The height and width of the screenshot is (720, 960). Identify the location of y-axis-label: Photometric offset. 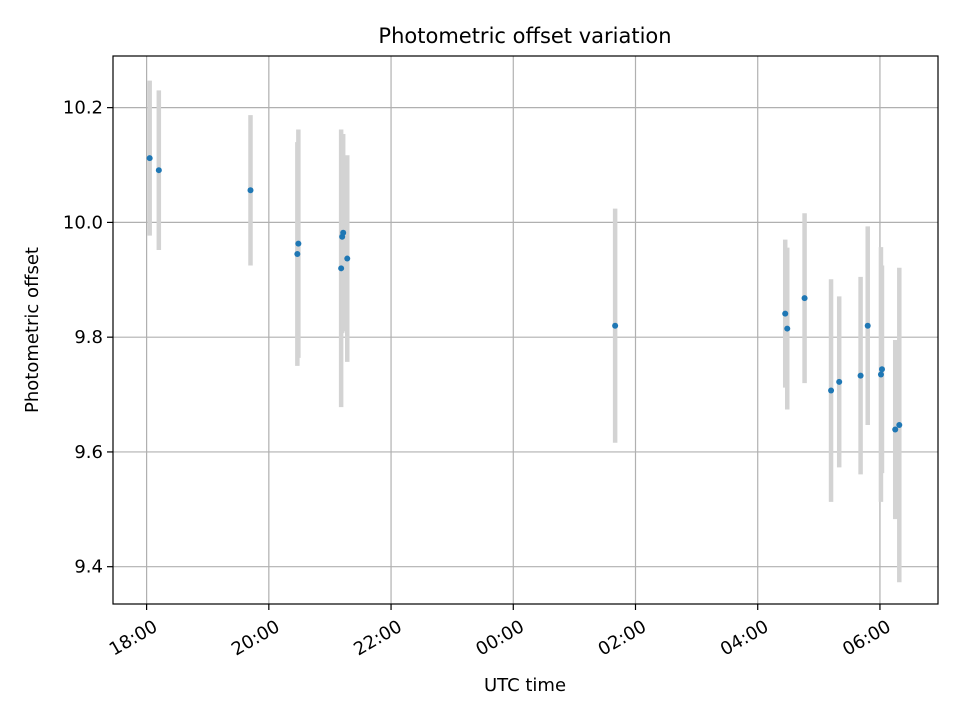
(32, 330).